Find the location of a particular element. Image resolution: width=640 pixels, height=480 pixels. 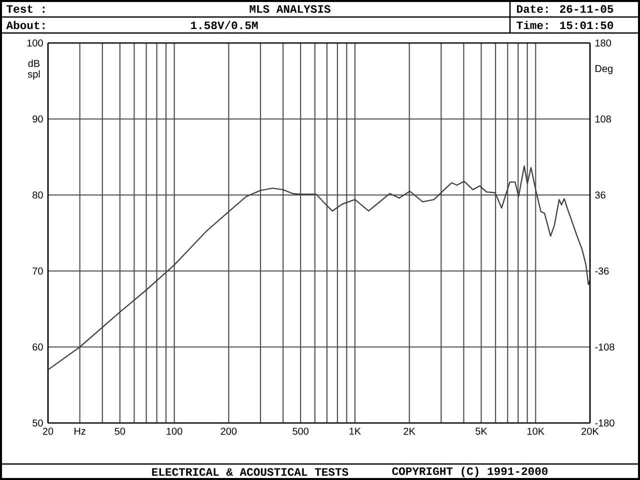

x-tick-label: 50 is located at coordinates (120, 431).